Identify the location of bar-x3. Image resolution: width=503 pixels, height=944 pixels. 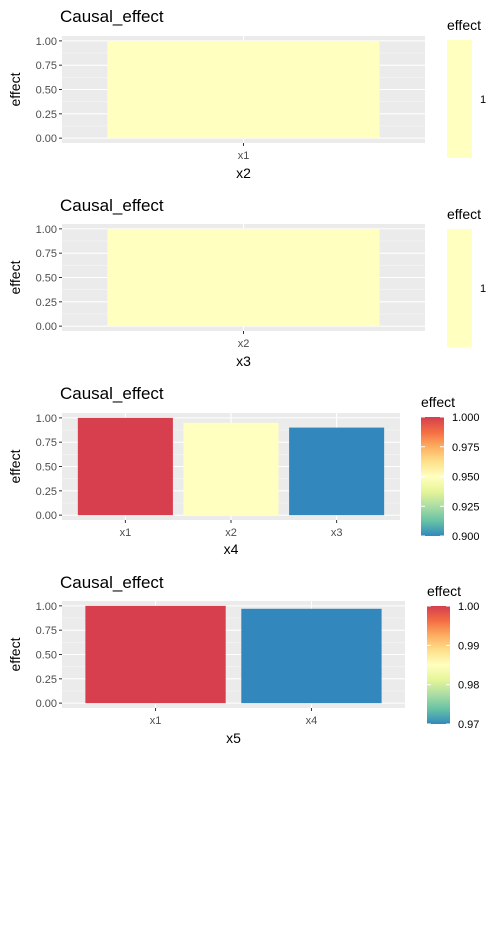
(337, 471).